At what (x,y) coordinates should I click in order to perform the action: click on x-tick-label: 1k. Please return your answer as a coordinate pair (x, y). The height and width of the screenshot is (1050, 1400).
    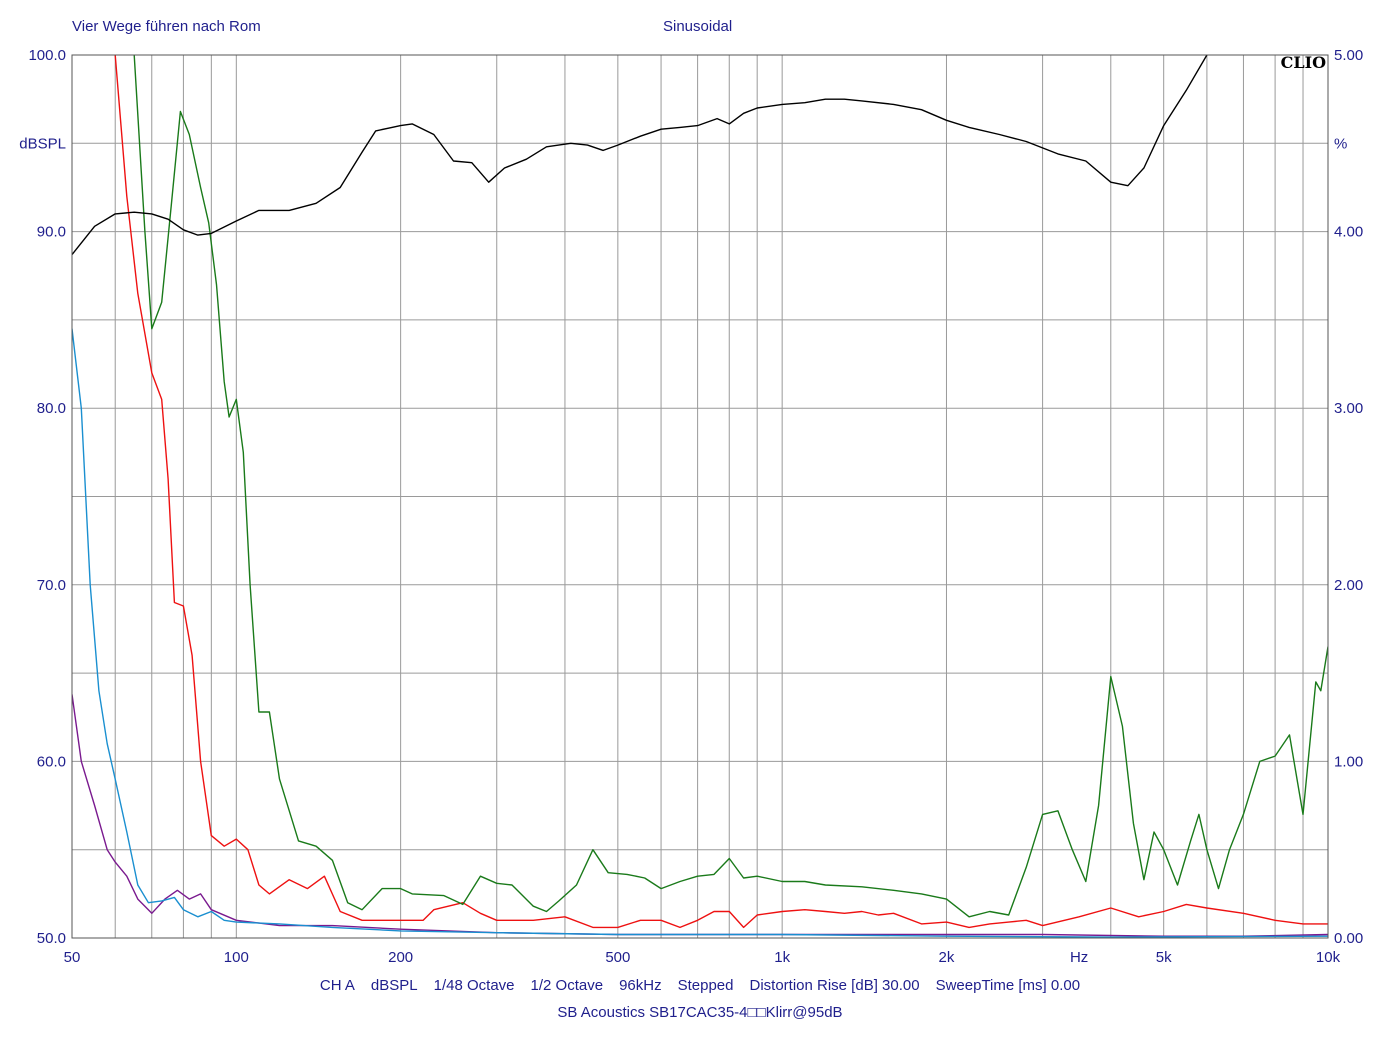
    Looking at the image, I should click on (782, 957).